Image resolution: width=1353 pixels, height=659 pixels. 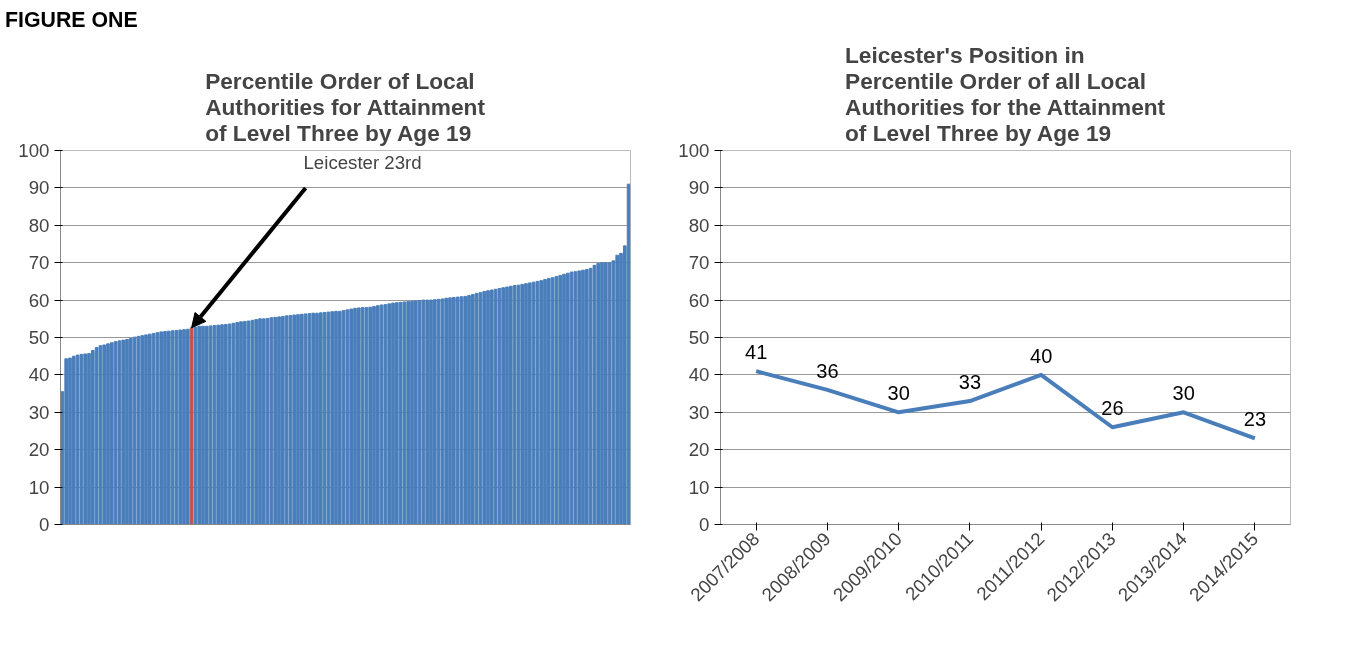 What do you see at coordinates (1041, 355) in the screenshot?
I see `data-label: 40` at bounding box center [1041, 355].